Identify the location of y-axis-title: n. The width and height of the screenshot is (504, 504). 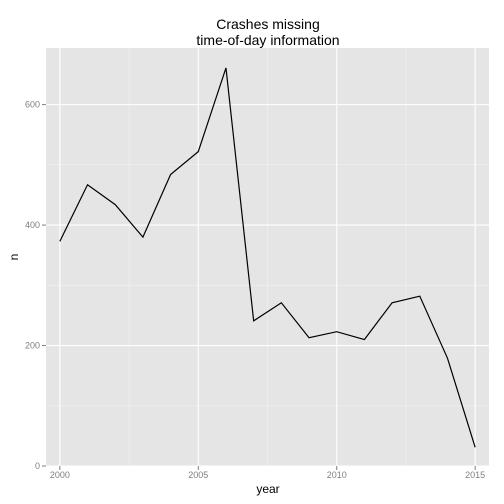
(14, 257).